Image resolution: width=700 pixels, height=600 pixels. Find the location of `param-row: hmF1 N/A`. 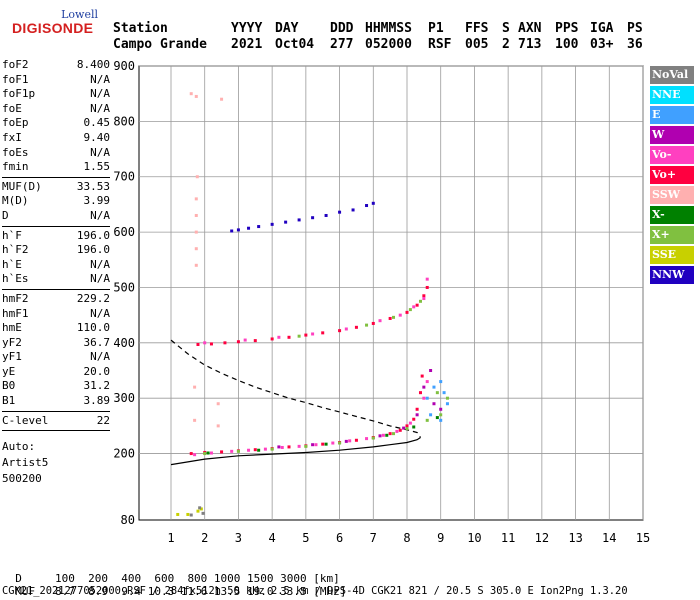

param-row: hmF1 N/A is located at coordinates (56, 314).